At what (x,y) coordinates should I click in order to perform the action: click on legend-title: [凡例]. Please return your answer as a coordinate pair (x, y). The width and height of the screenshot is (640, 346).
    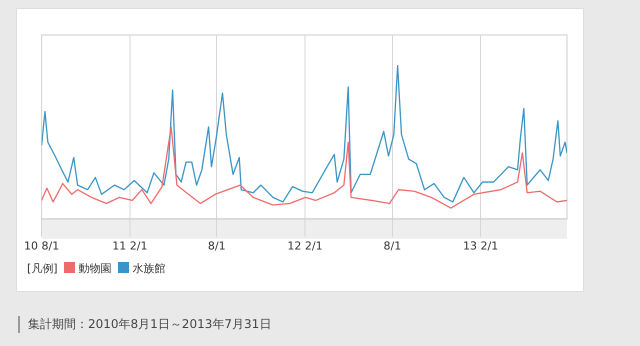
    Looking at the image, I should click on (42, 268).